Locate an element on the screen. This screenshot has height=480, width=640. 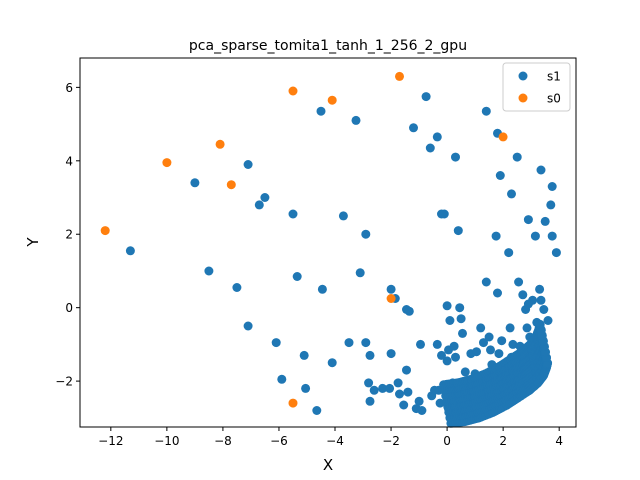
y-axis: −2 0 2 4 6 is located at coordinates (67, 235).